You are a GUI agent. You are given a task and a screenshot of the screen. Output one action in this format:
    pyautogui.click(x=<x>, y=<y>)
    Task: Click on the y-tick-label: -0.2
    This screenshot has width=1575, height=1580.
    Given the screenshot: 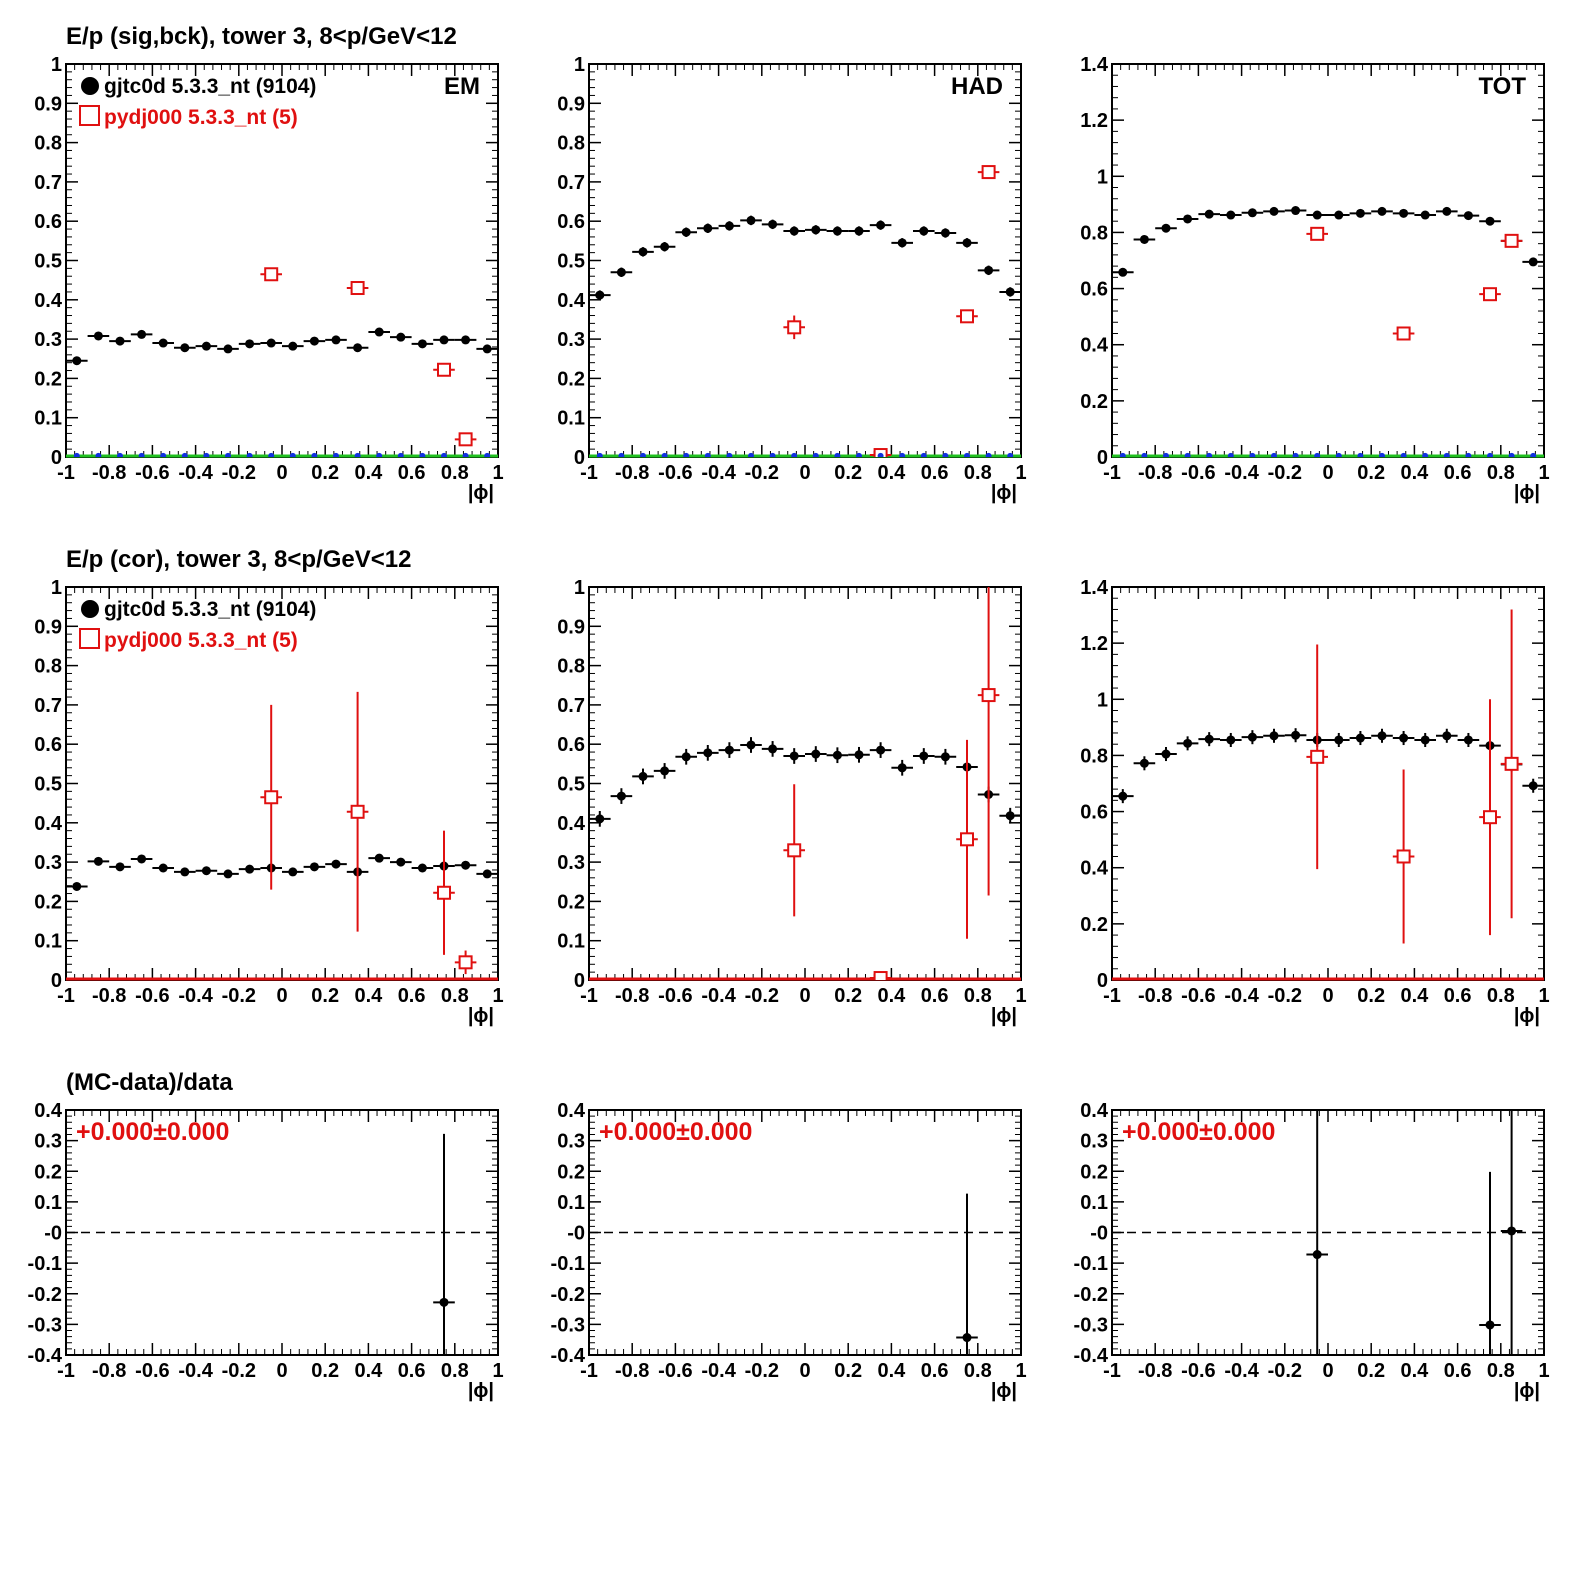 What is the action you would take?
    pyautogui.click(x=1091, y=1295)
    